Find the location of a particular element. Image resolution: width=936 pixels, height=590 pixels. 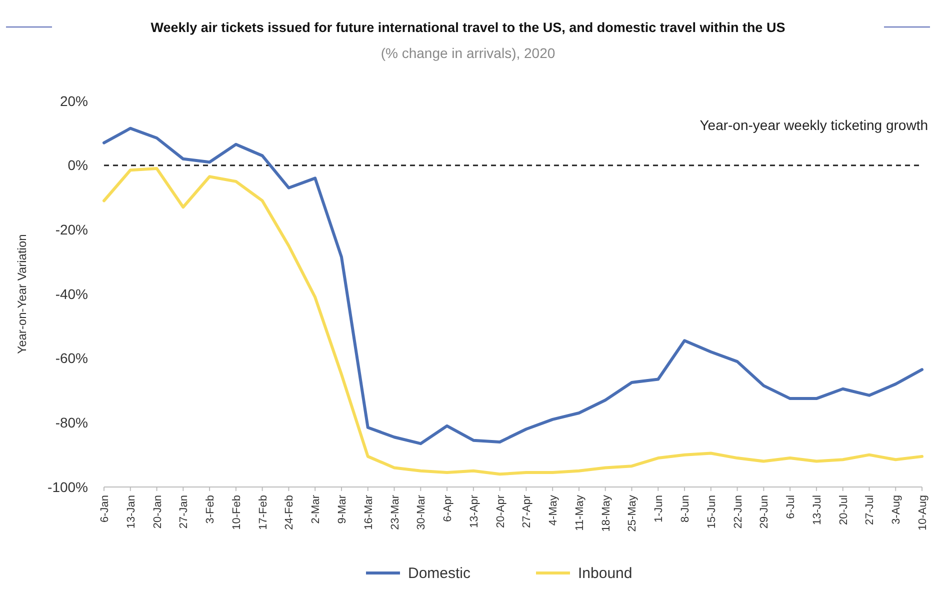

y-tick-label: -60% is located at coordinates (71, 358).